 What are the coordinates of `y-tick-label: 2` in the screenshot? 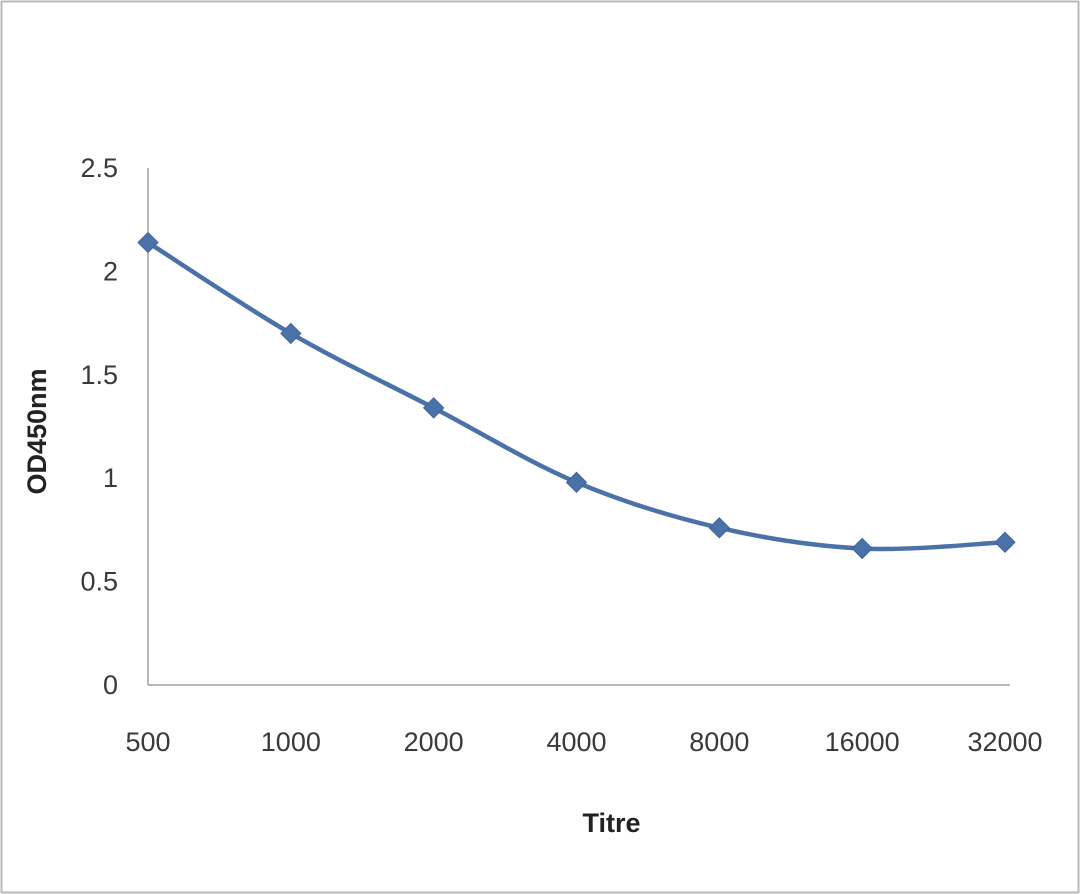 It's located at (110, 271).